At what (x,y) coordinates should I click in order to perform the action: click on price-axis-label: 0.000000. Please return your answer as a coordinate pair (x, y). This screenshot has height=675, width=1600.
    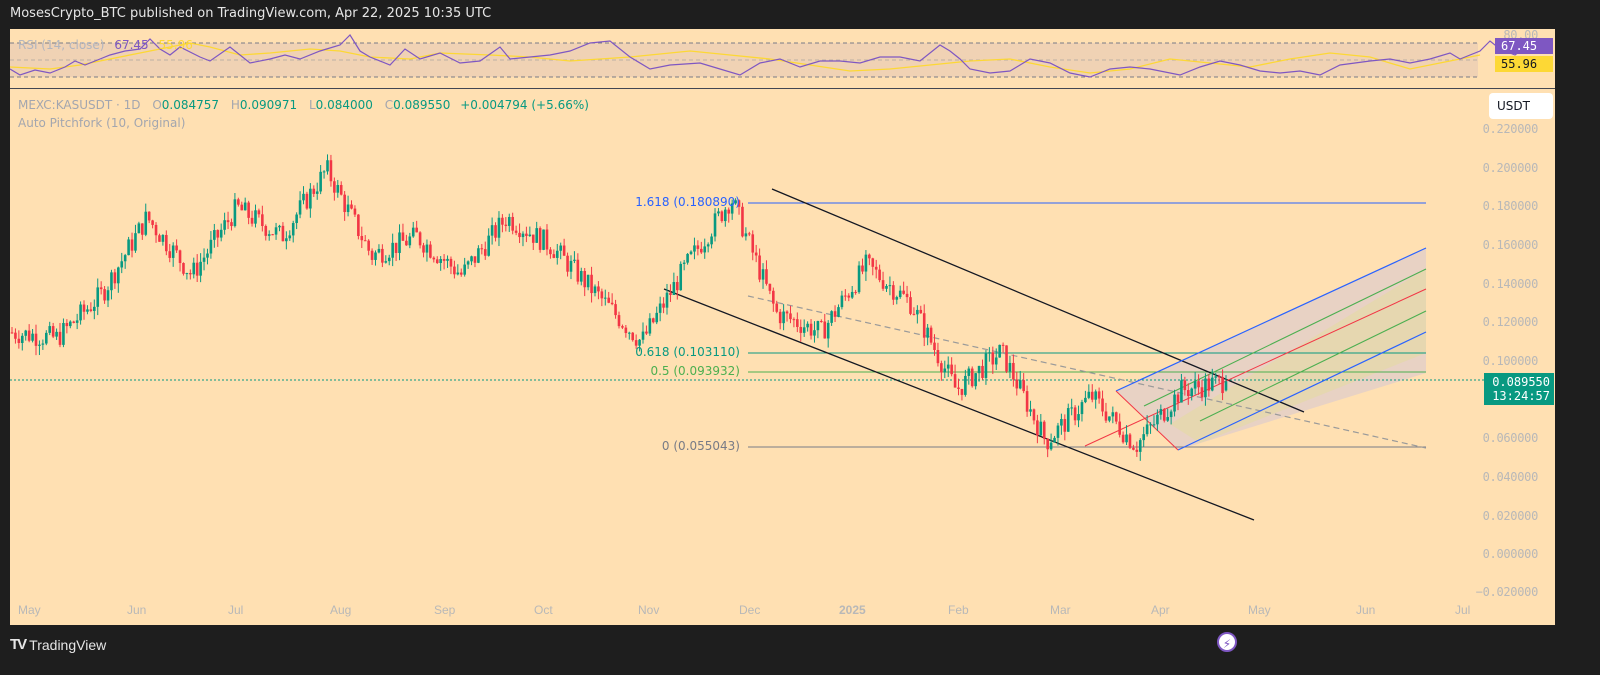
    Looking at the image, I should click on (1510, 554).